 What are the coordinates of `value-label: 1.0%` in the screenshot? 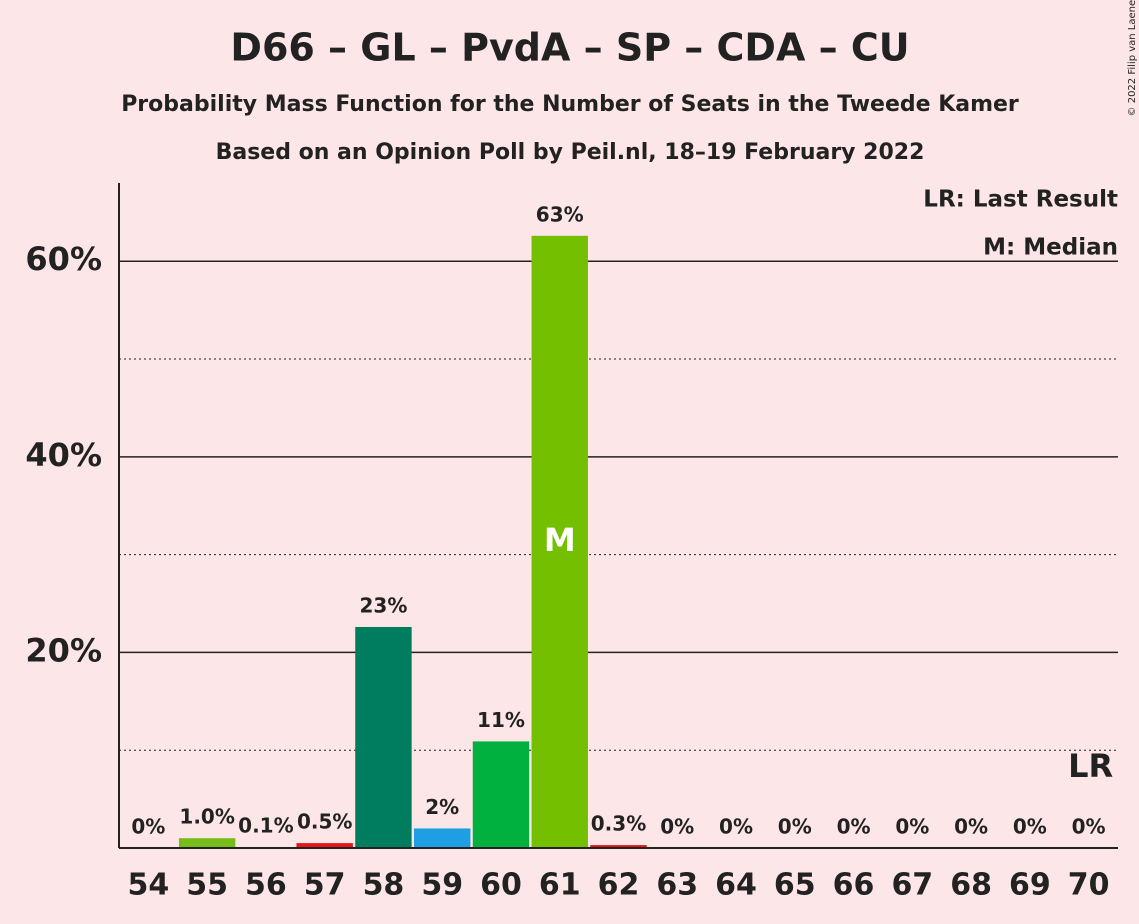 It's located at (206, 817).